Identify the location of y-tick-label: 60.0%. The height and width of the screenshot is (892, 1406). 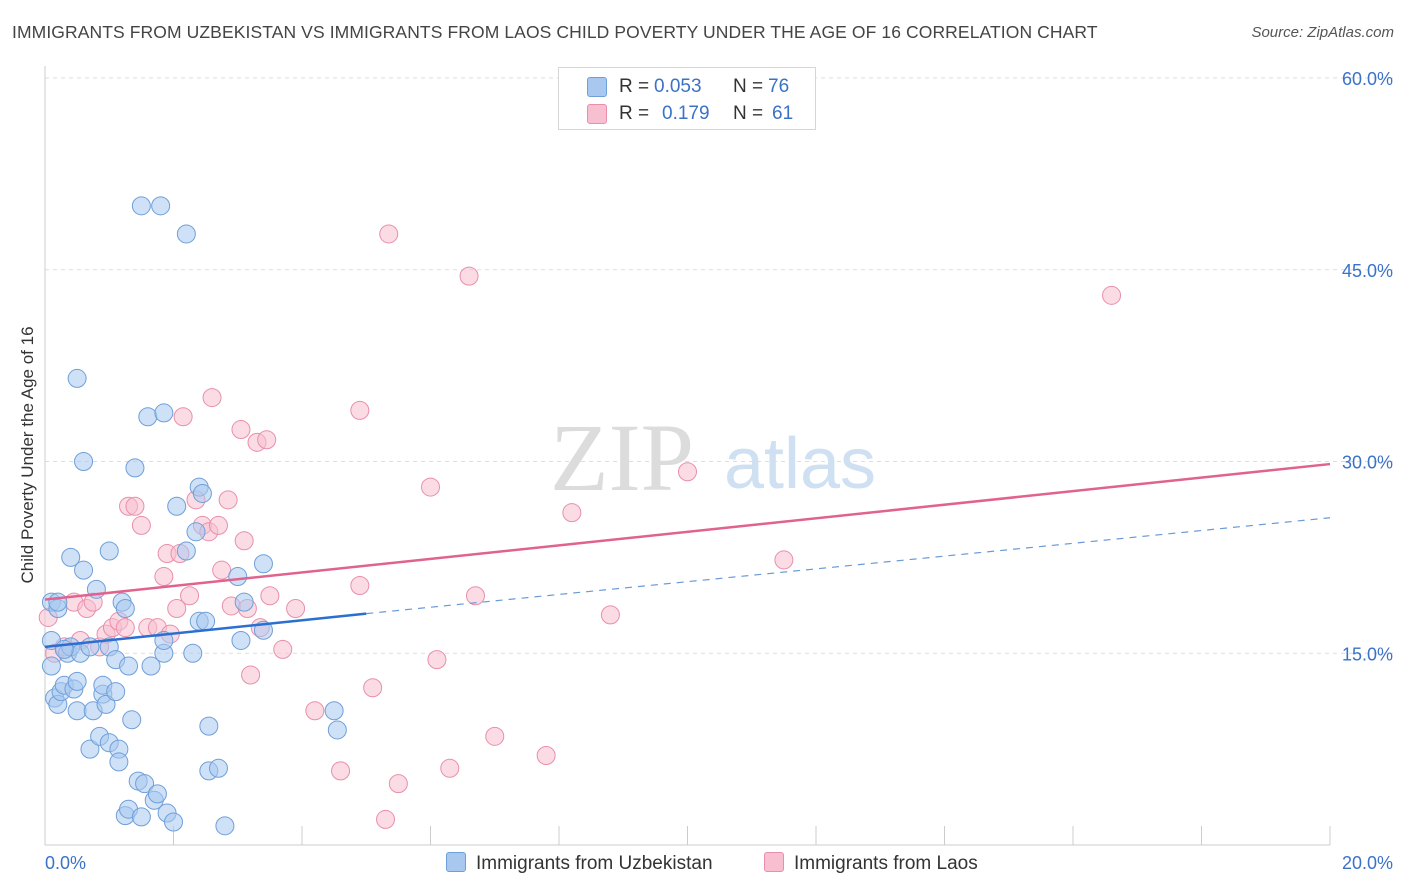
(1367, 79).